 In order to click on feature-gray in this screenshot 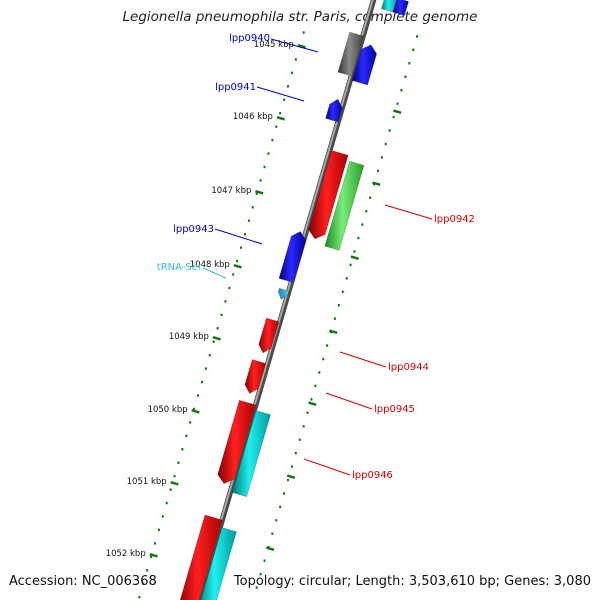, I will do `click(350, 54)`.